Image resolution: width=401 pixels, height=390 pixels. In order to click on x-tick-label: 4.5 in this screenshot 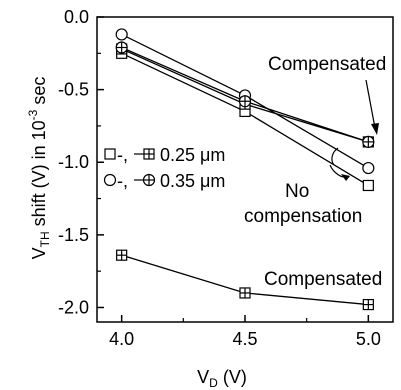, I will do `click(244, 339)`.